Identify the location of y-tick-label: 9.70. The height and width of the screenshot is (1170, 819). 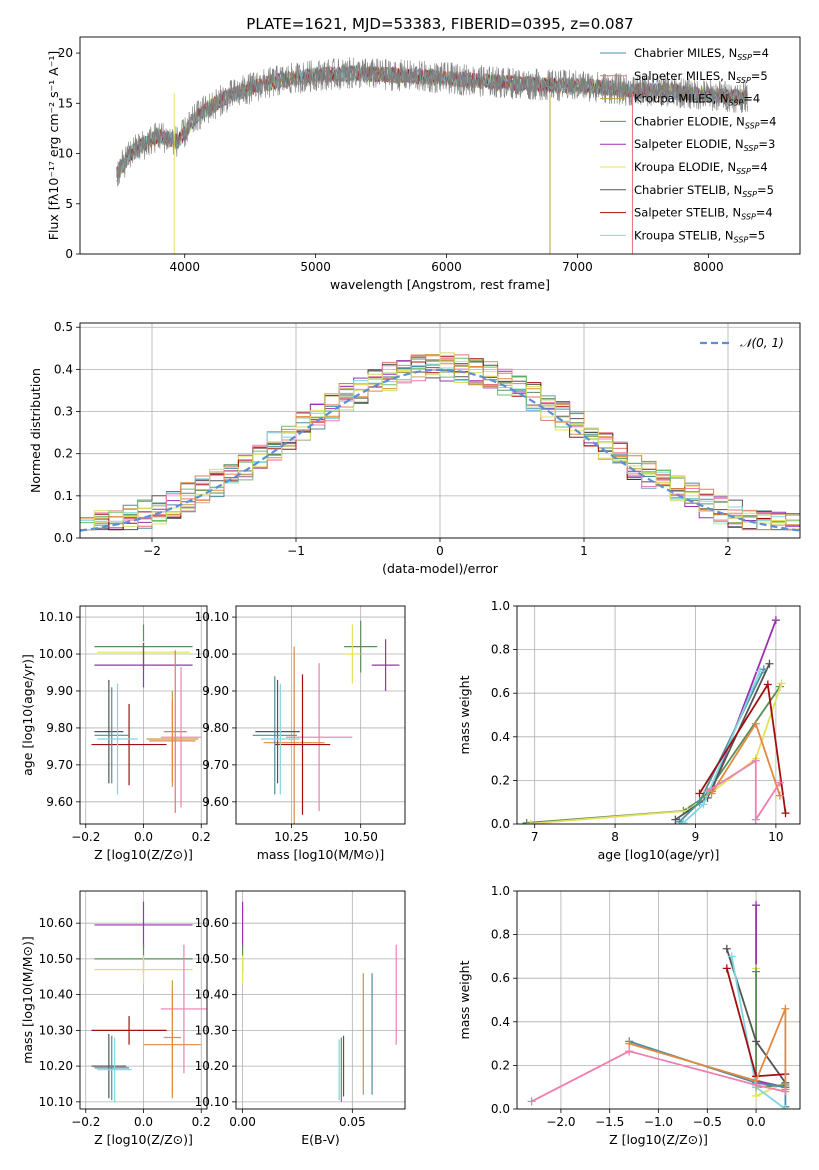
(215, 765).